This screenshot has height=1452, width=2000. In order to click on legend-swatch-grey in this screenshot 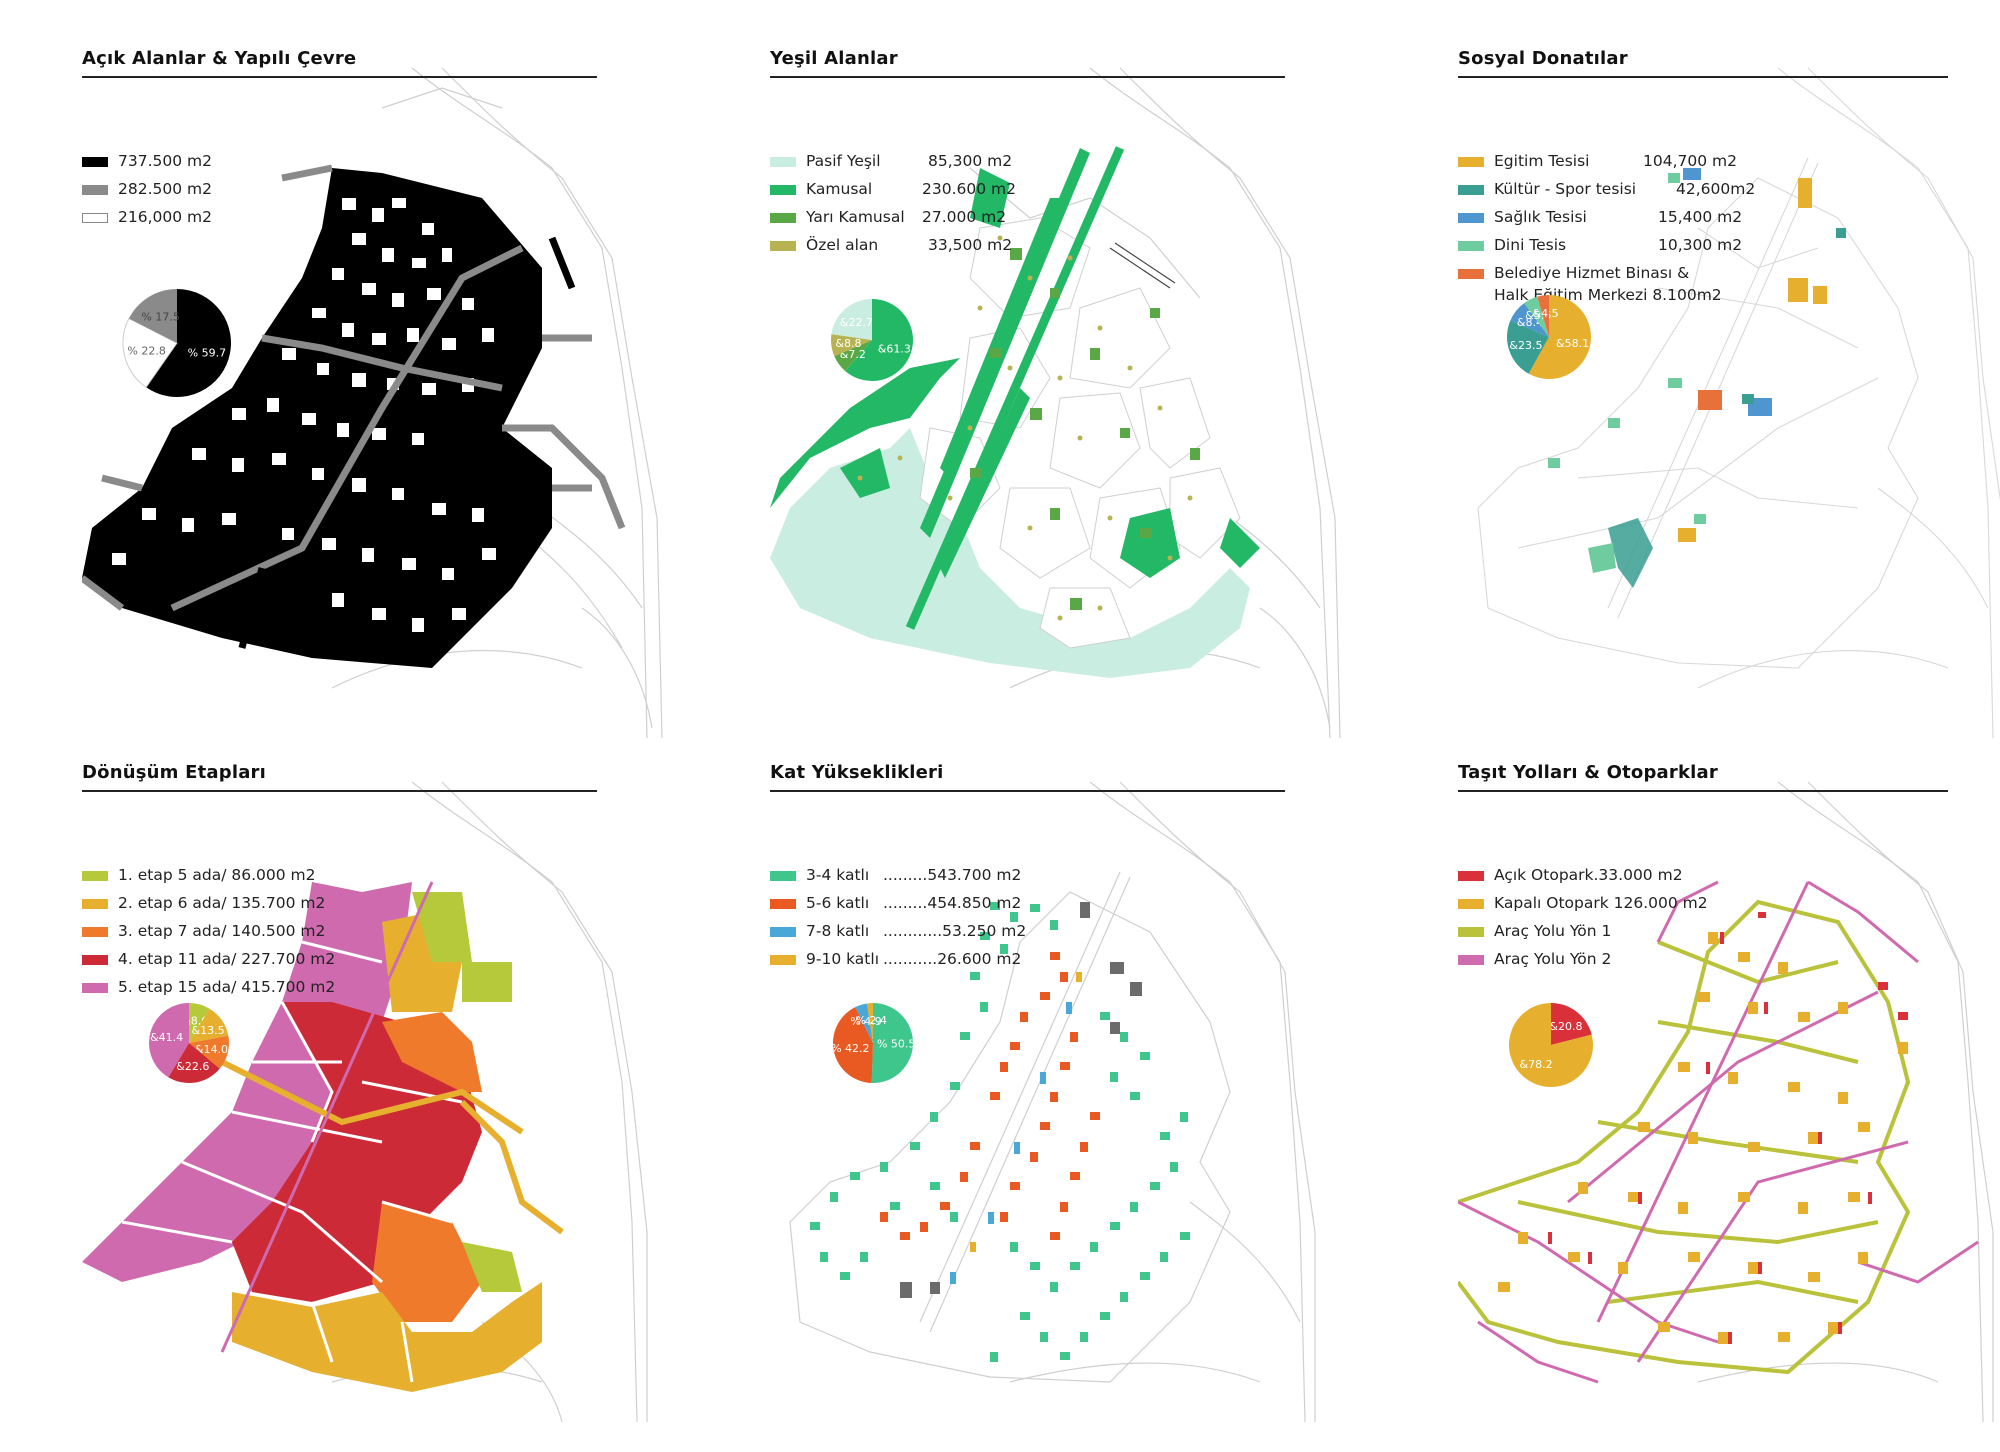, I will do `click(95, 190)`.